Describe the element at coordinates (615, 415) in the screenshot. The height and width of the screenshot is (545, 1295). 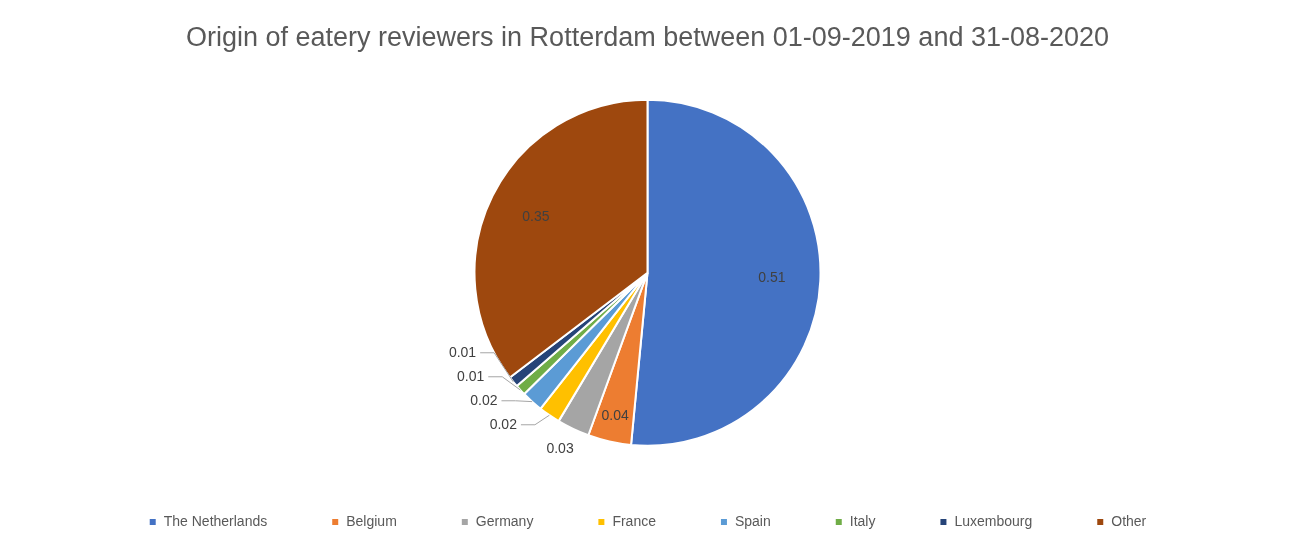
I see `data-label: 0.04` at that location.